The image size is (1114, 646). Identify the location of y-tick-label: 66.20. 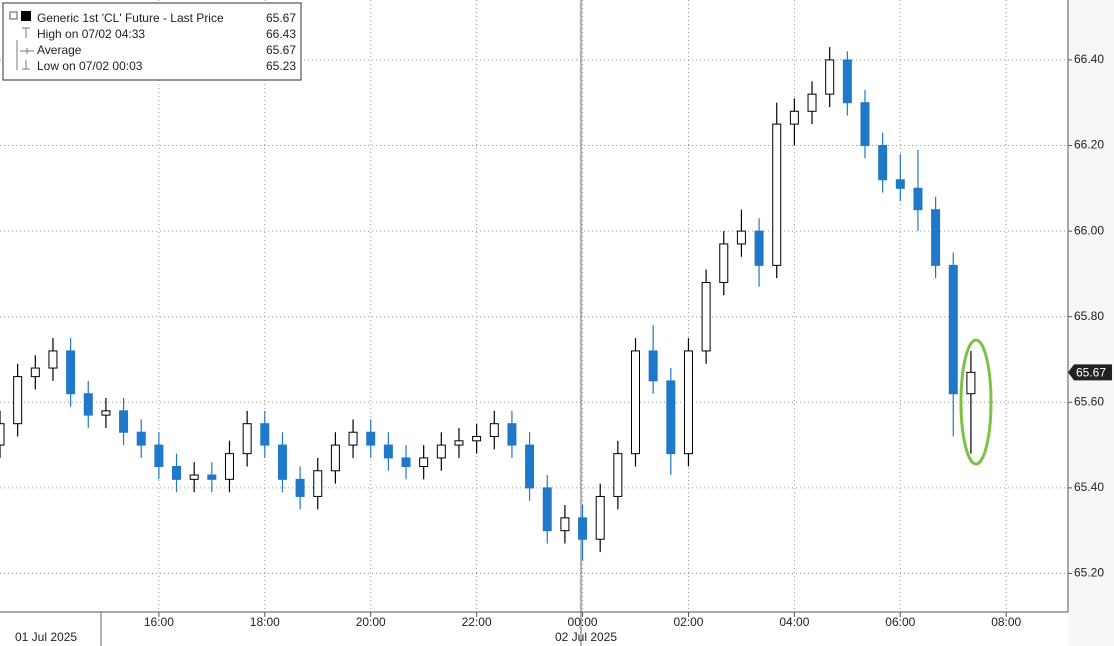
(1089, 145).